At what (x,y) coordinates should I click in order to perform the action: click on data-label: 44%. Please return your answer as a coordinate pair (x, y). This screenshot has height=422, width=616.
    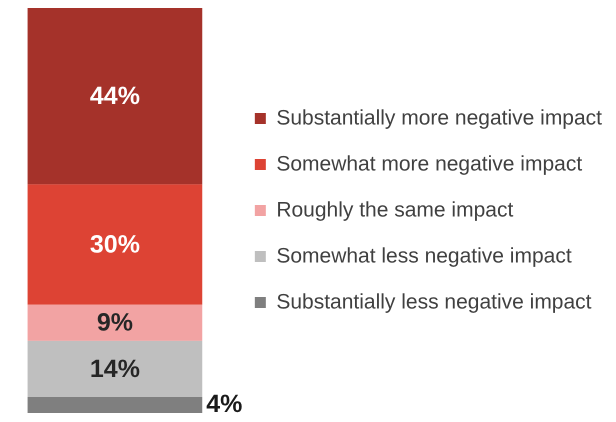
    Looking at the image, I should click on (115, 96).